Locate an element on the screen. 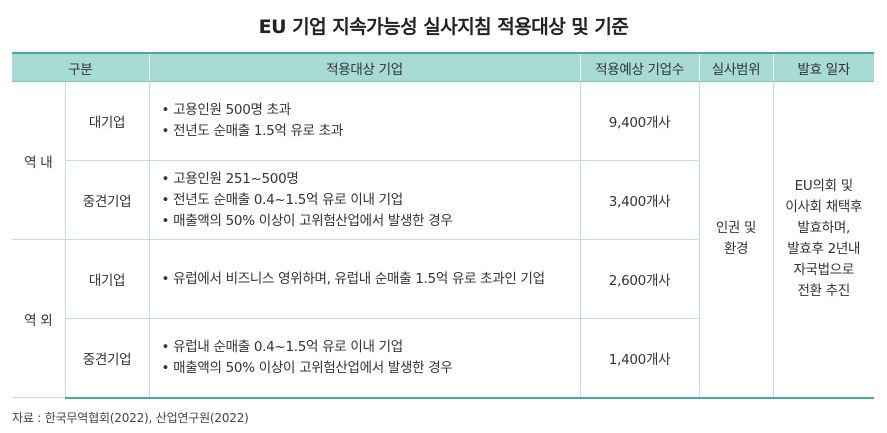  date-line: 전환 추진 is located at coordinates (824, 291).